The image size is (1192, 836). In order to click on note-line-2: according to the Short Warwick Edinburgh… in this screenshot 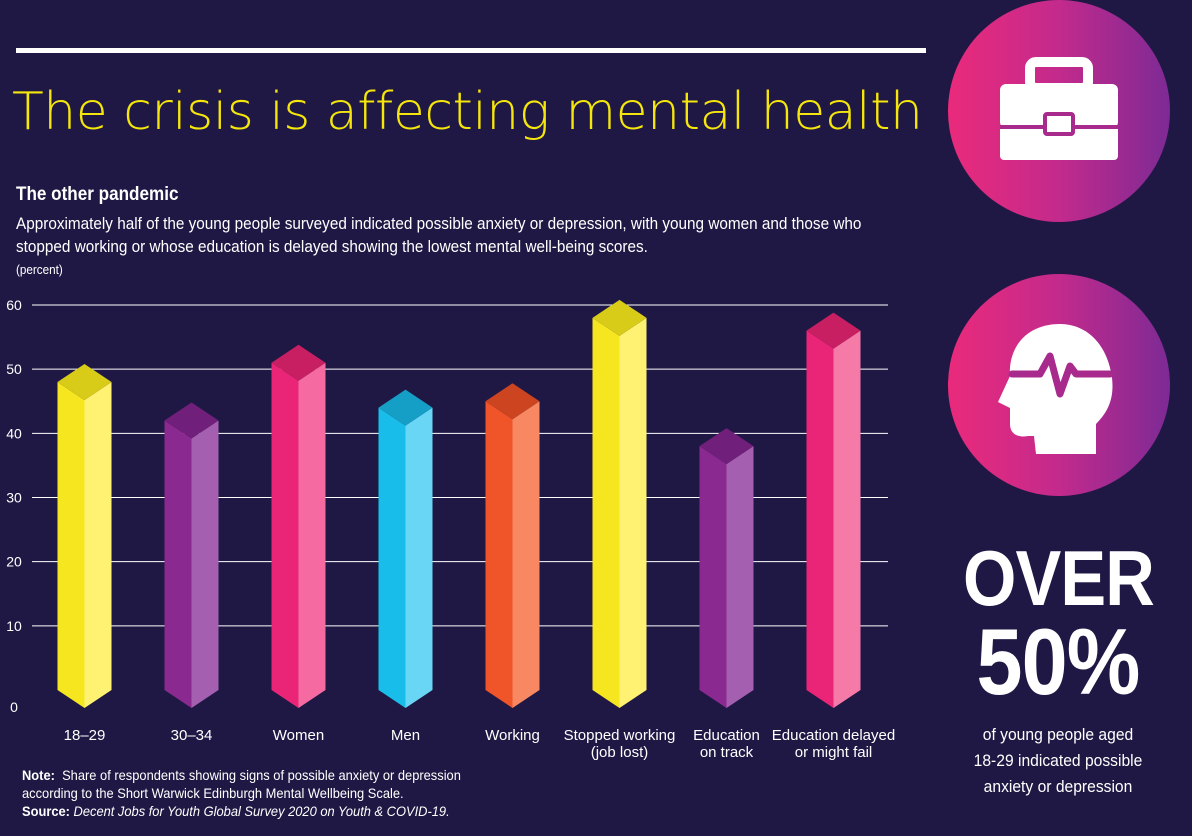, I will do `click(213, 793)`.